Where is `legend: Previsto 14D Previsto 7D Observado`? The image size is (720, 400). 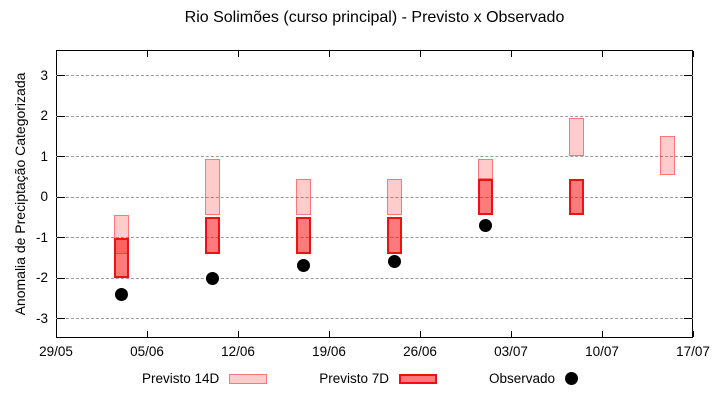 legend: Previsto 14D Previsto 7D Observado is located at coordinates (360, 378).